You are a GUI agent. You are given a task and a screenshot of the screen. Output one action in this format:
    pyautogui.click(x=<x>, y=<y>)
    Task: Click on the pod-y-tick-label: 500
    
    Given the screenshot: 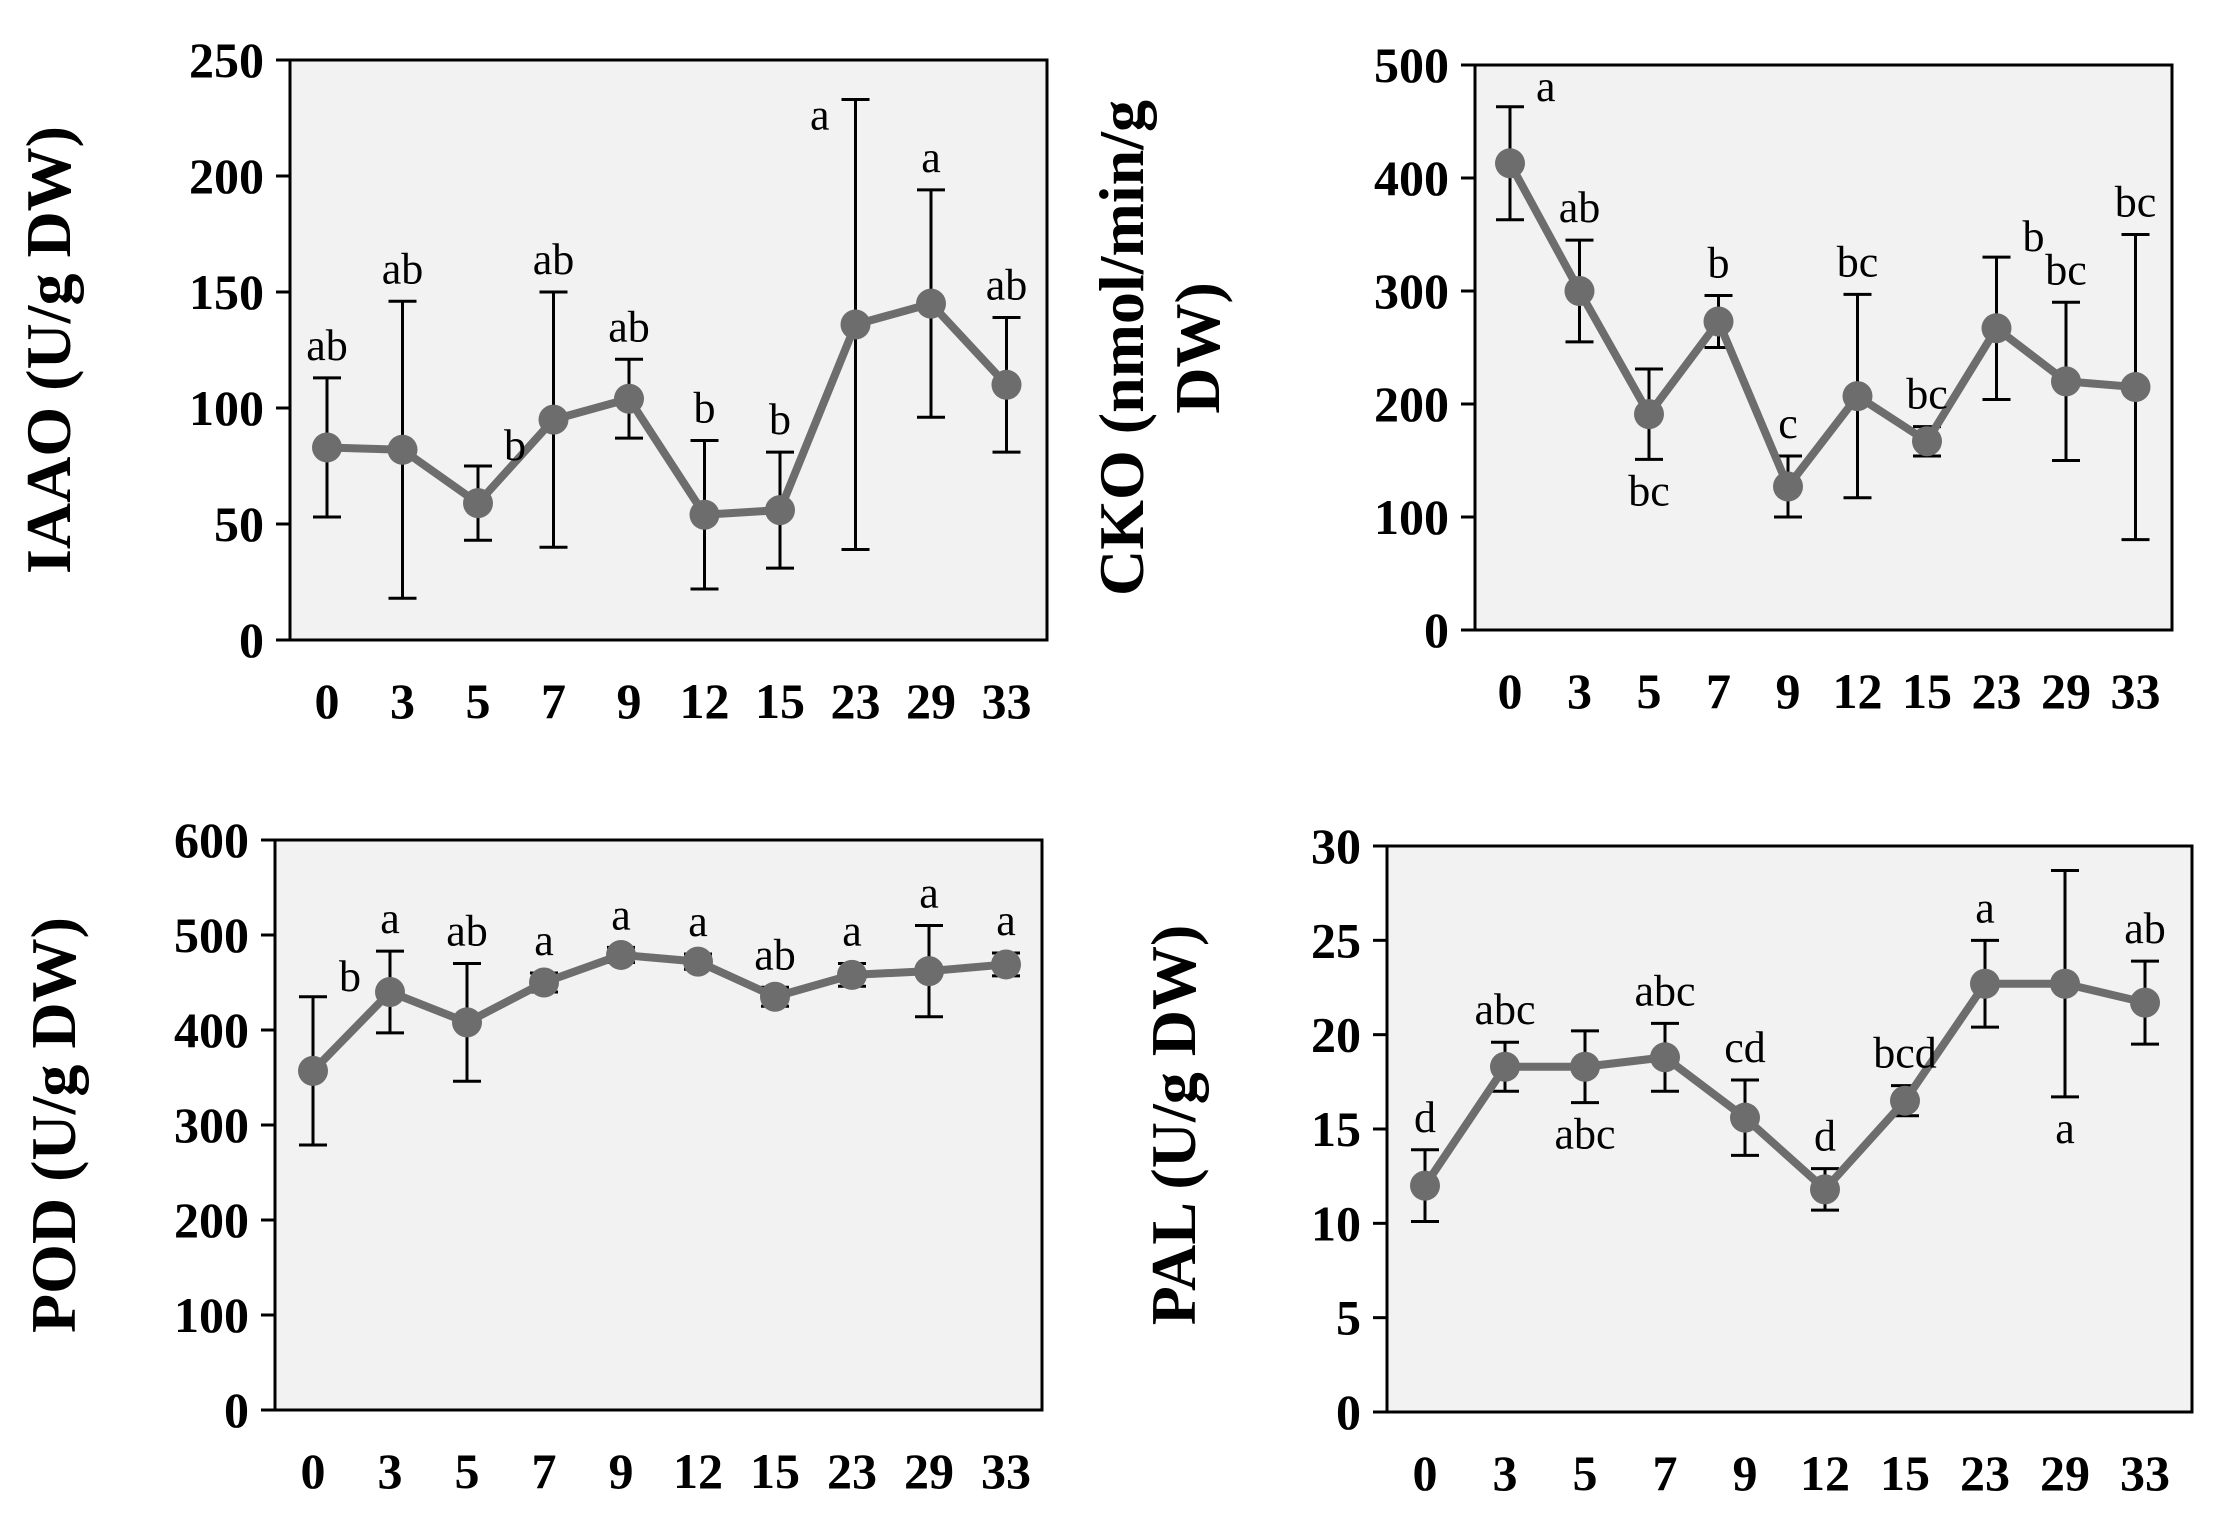 What is the action you would take?
    pyautogui.click(x=211, y=935)
    